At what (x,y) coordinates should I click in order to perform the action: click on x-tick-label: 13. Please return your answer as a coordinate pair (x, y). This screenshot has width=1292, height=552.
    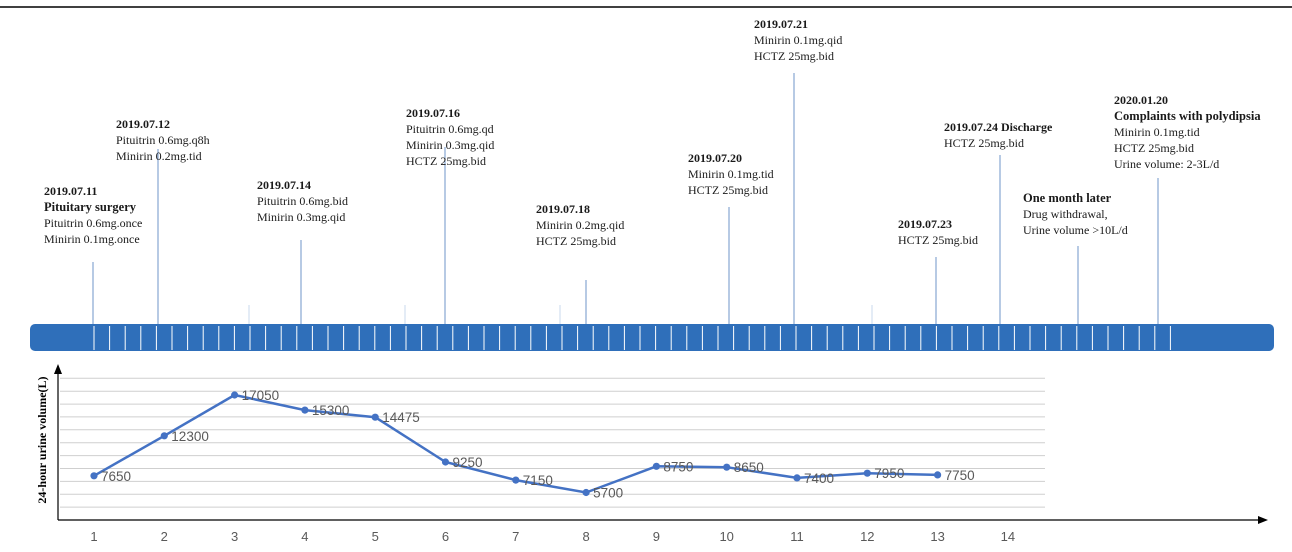
    Looking at the image, I should click on (937, 536).